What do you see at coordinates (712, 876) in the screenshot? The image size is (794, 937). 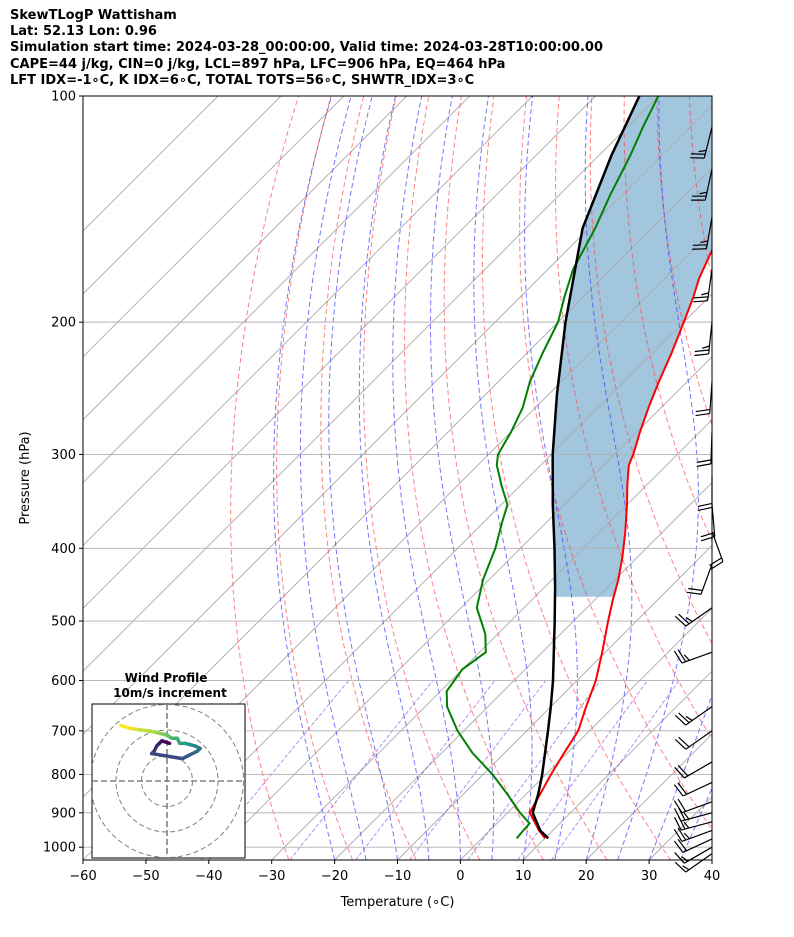 I see `x-tick-label: 40` at bounding box center [712, 876].